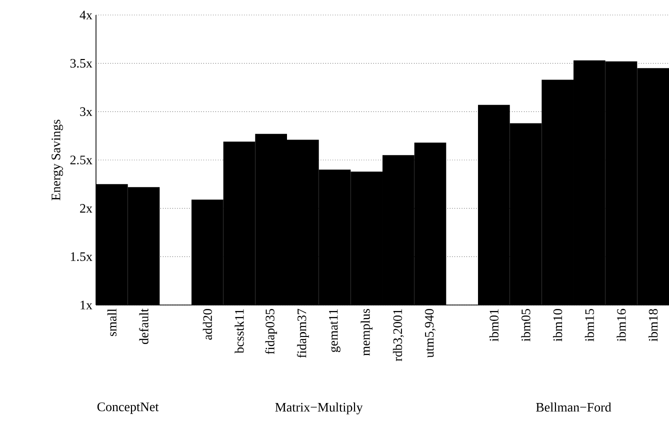  What do you see at coordinates (128, 408) in the screenshot?
I see `text: ConceptNet` at bounding box center [128, 408].